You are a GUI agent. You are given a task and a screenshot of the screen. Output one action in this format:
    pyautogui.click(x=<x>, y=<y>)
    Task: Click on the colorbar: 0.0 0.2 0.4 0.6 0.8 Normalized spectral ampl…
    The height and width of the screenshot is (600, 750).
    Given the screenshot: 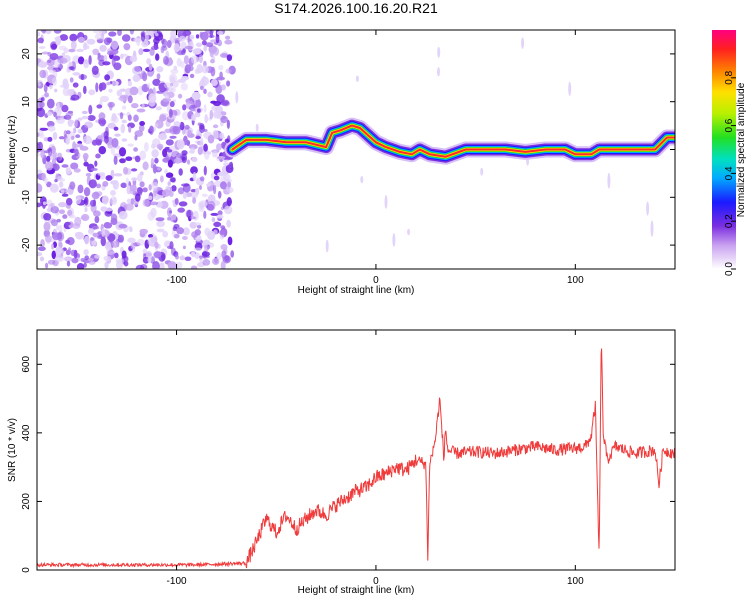 What is the action you would take?
    pyautogui.click(x=729, y=153)
    